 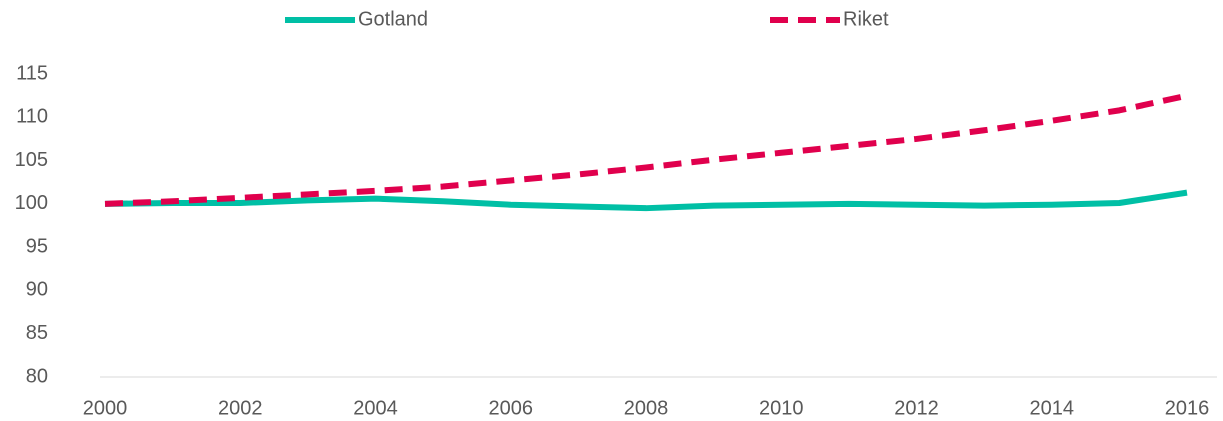 I want to click on x-tick-label: 2006, so click(x=511, y=408).